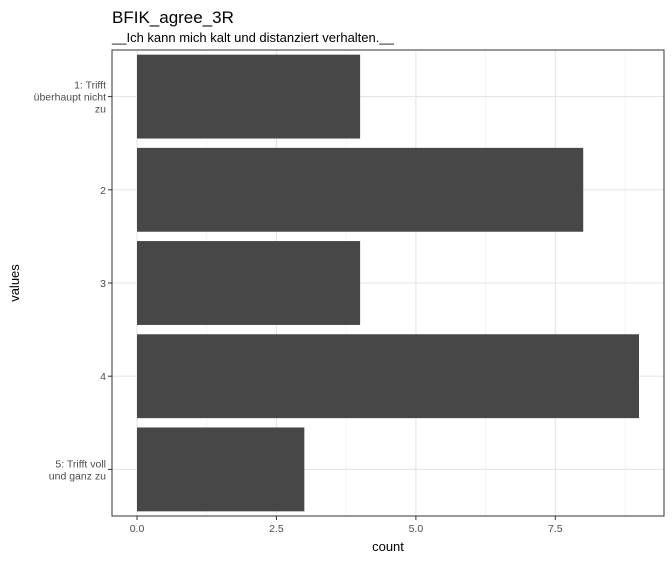 The height and width of the screenshot is (561, 672). Describe the element at coordinates (173, 17) in the screenshot. I see `chart-title: BFIK_agree_3R` at that location.